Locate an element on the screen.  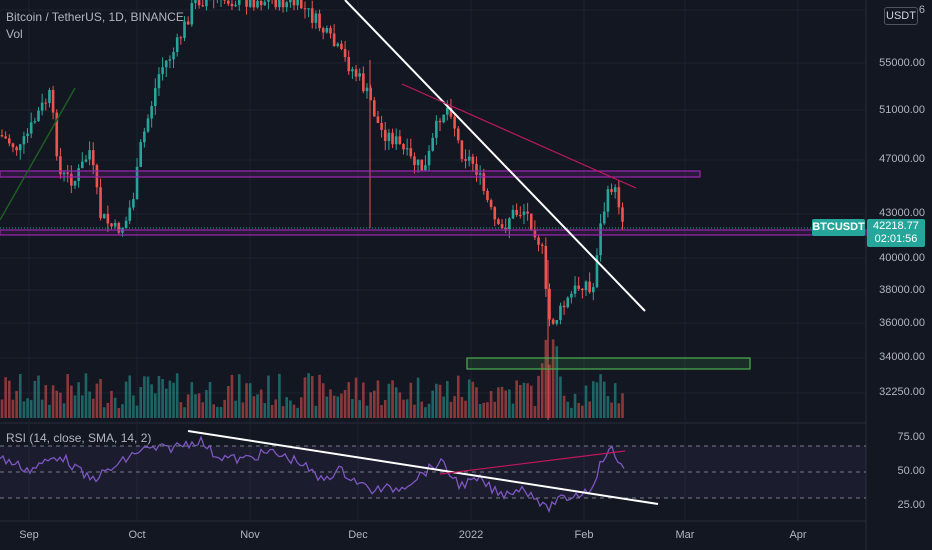
currency-badge: USDT is located at coordinates (901, 16).